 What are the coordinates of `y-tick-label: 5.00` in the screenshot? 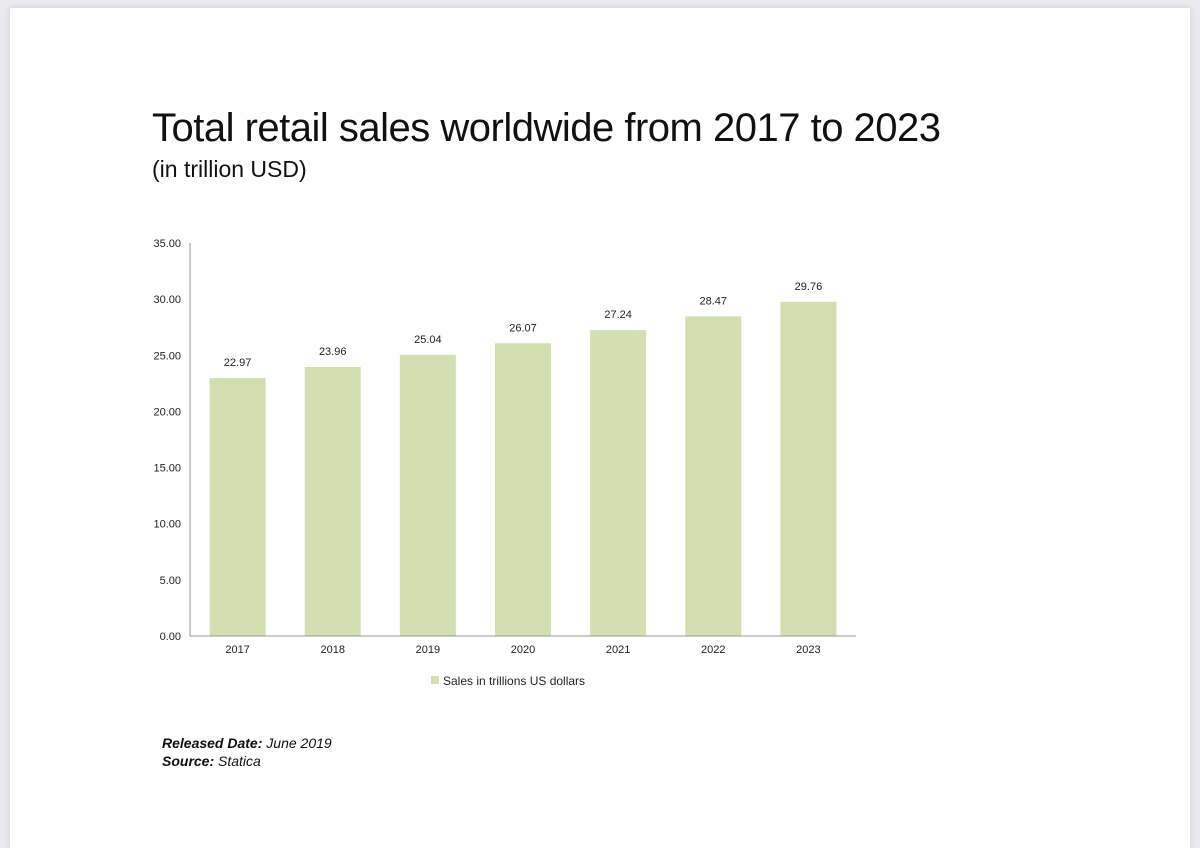 It's located at (170, 581).